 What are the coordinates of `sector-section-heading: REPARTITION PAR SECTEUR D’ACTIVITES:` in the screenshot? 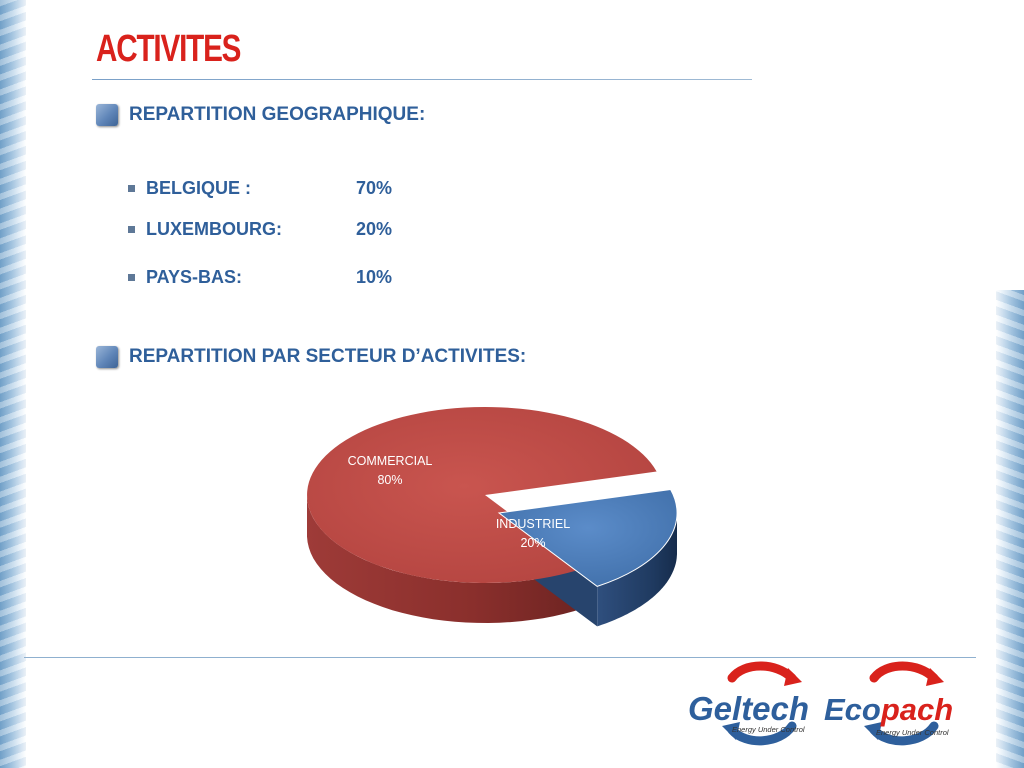 It's located at (311, 357).